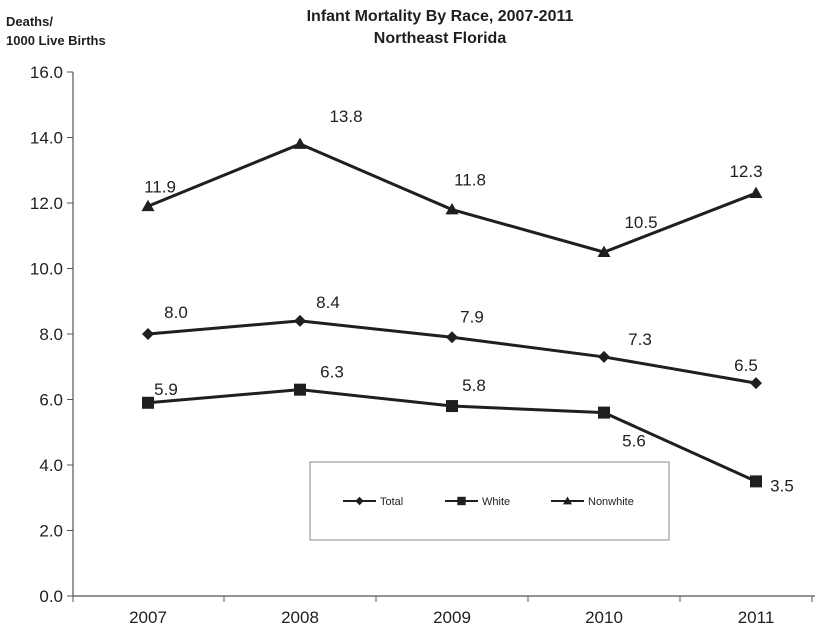 The height and width of the screenshot is (629, 825). Describe the element at coordinates (452, 198) in the screenshot. I see `nonwhite-series-line` at that location.